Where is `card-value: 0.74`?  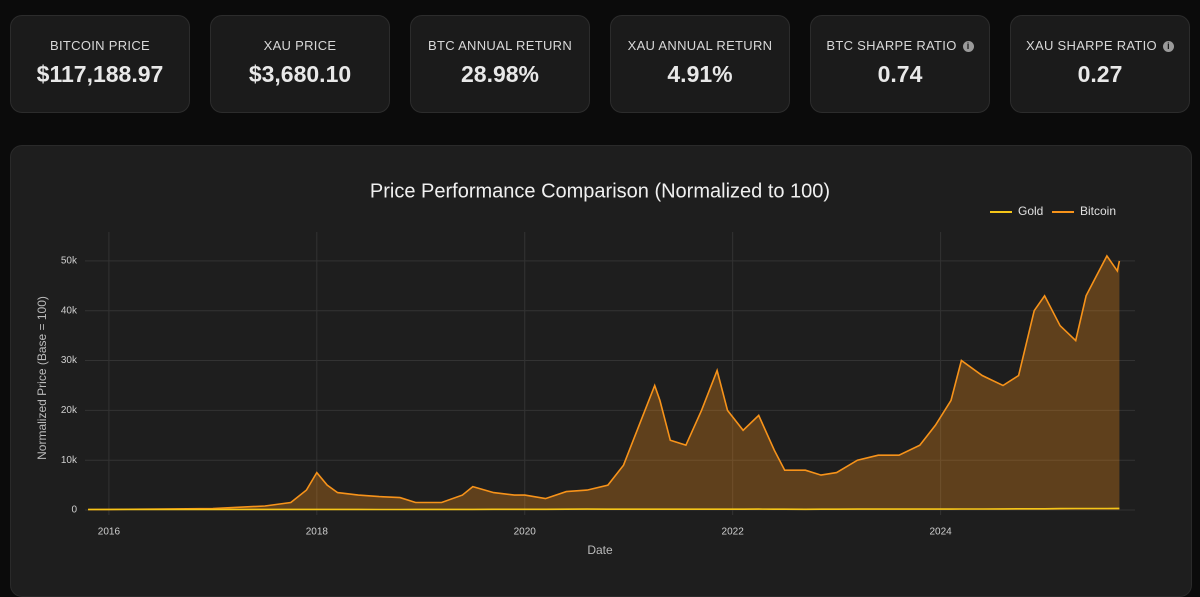
card-value: 0.74 is located at coordinates (900, 74).